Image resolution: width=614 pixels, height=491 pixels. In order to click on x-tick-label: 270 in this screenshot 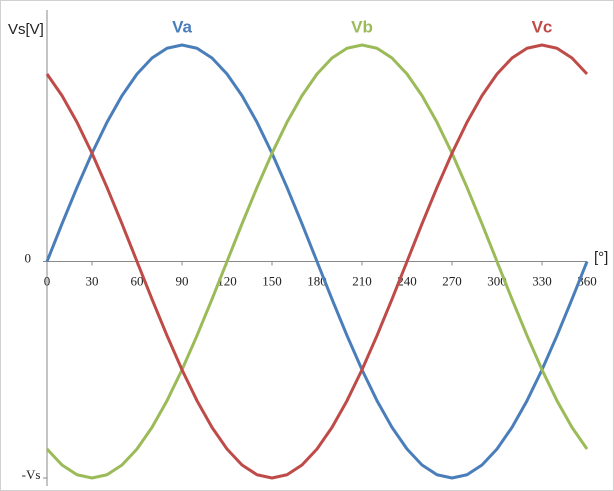, I will do `click(452, 280)`.